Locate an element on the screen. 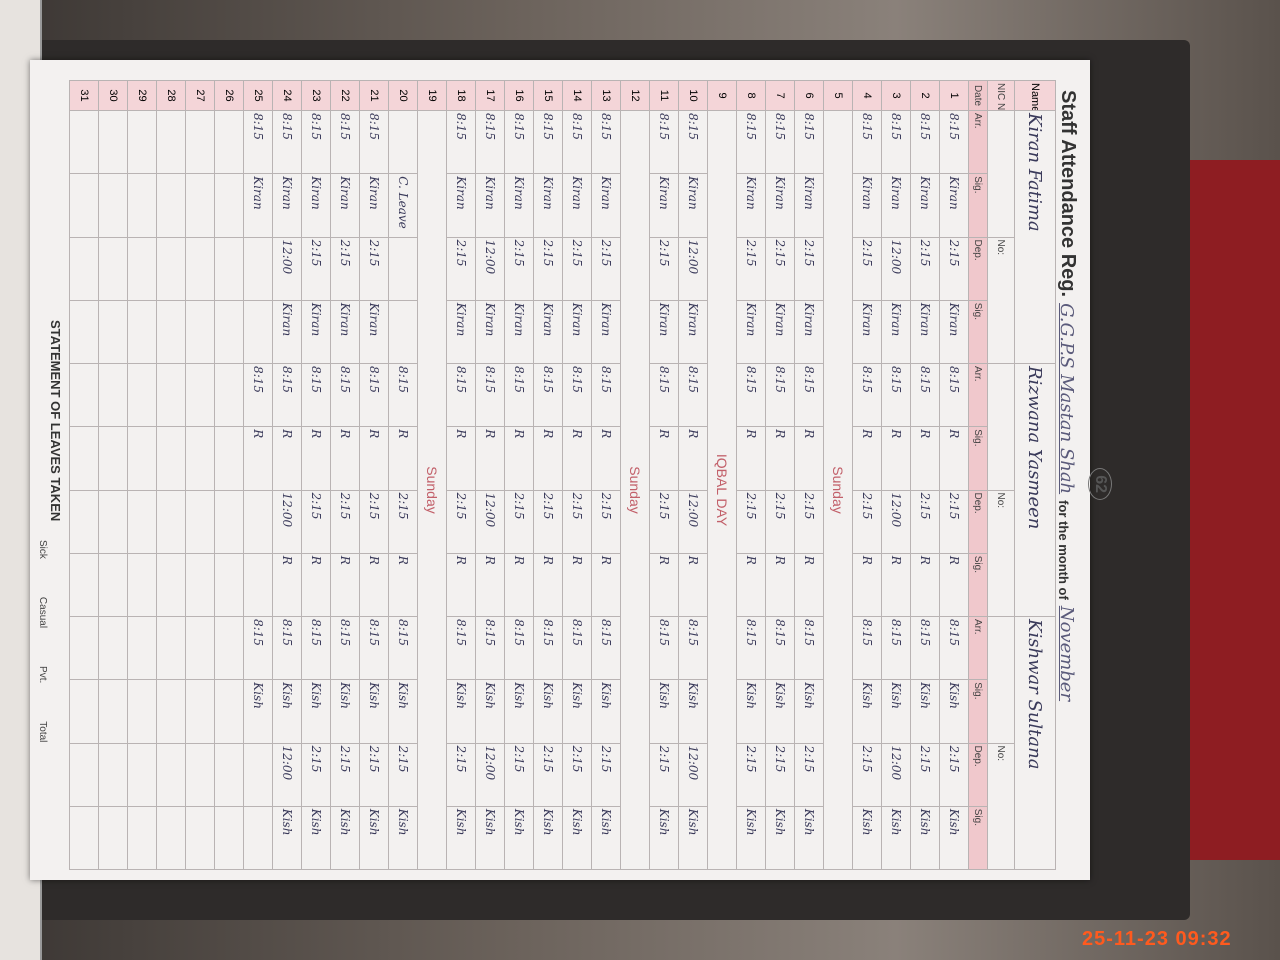 The width and height of the screenshot is (1280, 960). header-arr: Arr. is located at coordinates (978, 142).